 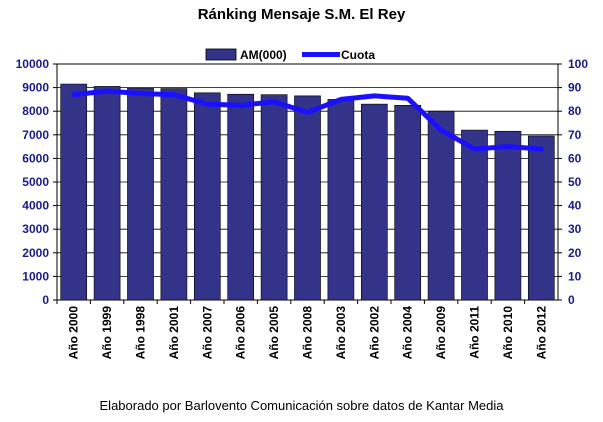 I want to click on left-tick-label: 9000, so click(x=35, y=88).